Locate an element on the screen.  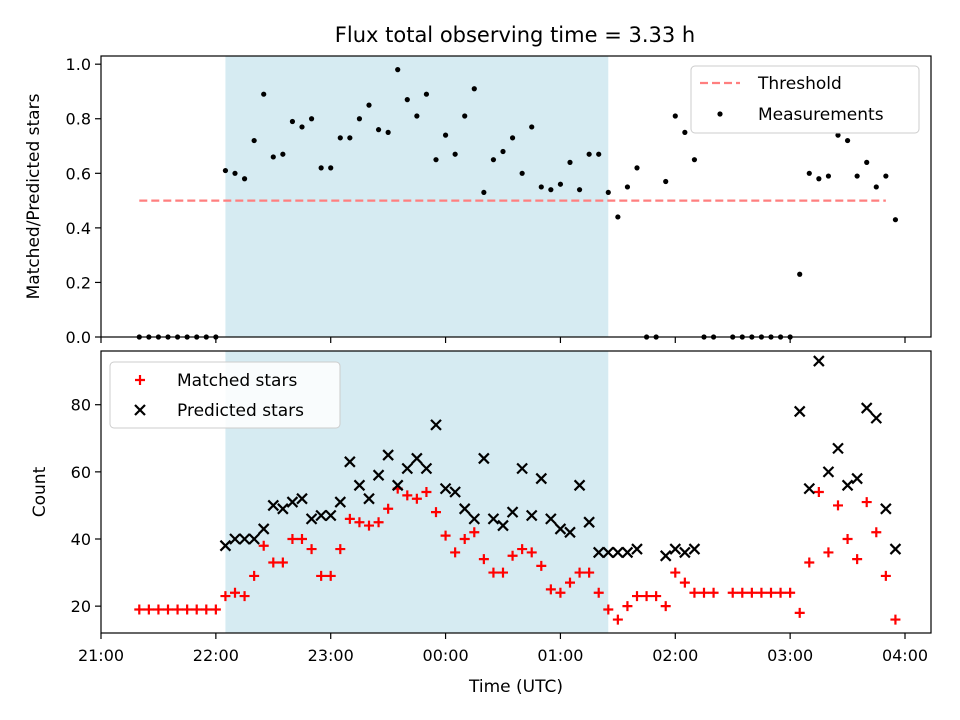
y-axis-label: Count is located at coordinates (40, 491).